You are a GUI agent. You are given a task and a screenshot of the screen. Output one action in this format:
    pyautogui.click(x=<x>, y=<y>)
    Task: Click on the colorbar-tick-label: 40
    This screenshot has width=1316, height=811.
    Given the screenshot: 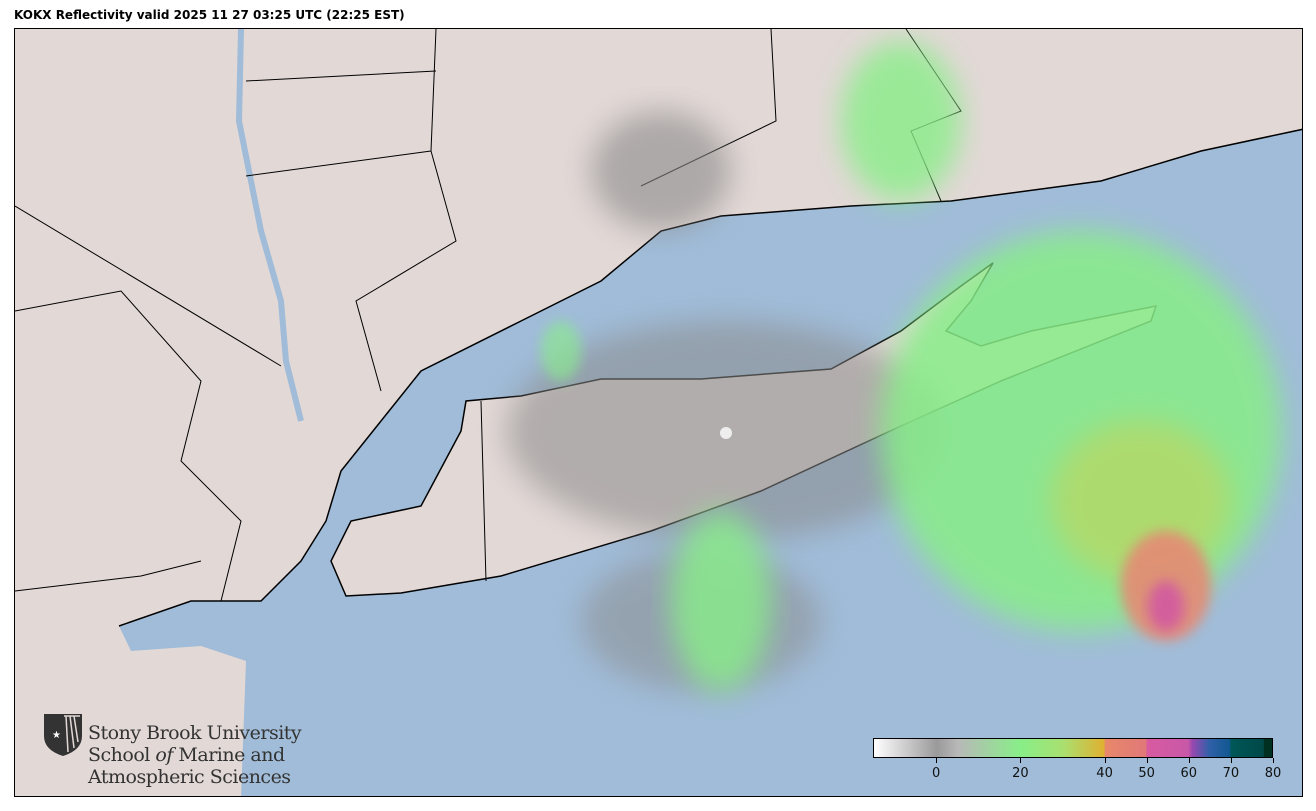 What is the action you would take?
    pyautogui.click(x=1104, y=773)
    